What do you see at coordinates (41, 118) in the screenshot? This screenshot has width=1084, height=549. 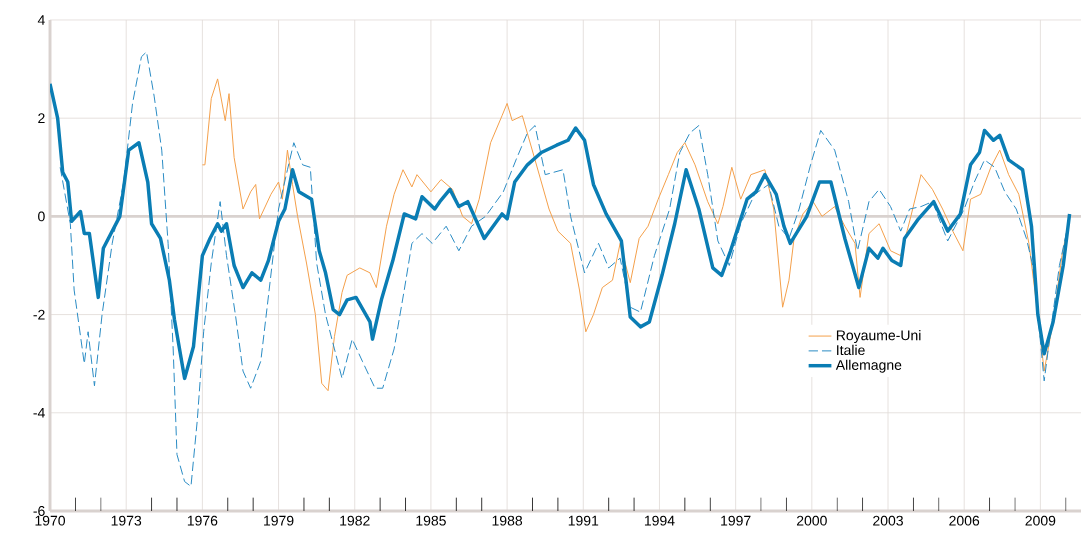 I see `y-tick-label: 2` at bounding box center [41, 118].